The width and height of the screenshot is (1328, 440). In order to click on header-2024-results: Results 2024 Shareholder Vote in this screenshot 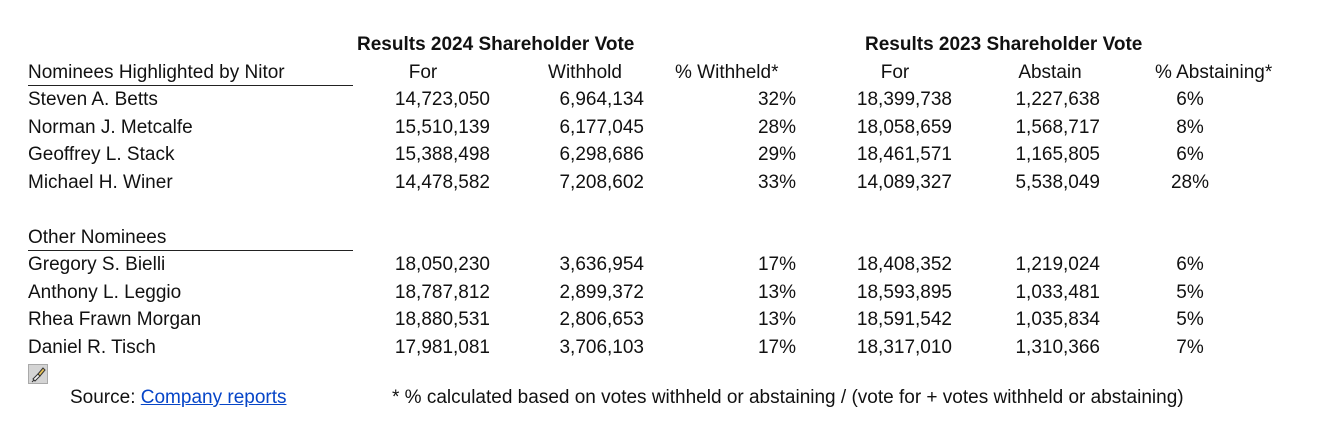, I will do `click(496, 44)`.